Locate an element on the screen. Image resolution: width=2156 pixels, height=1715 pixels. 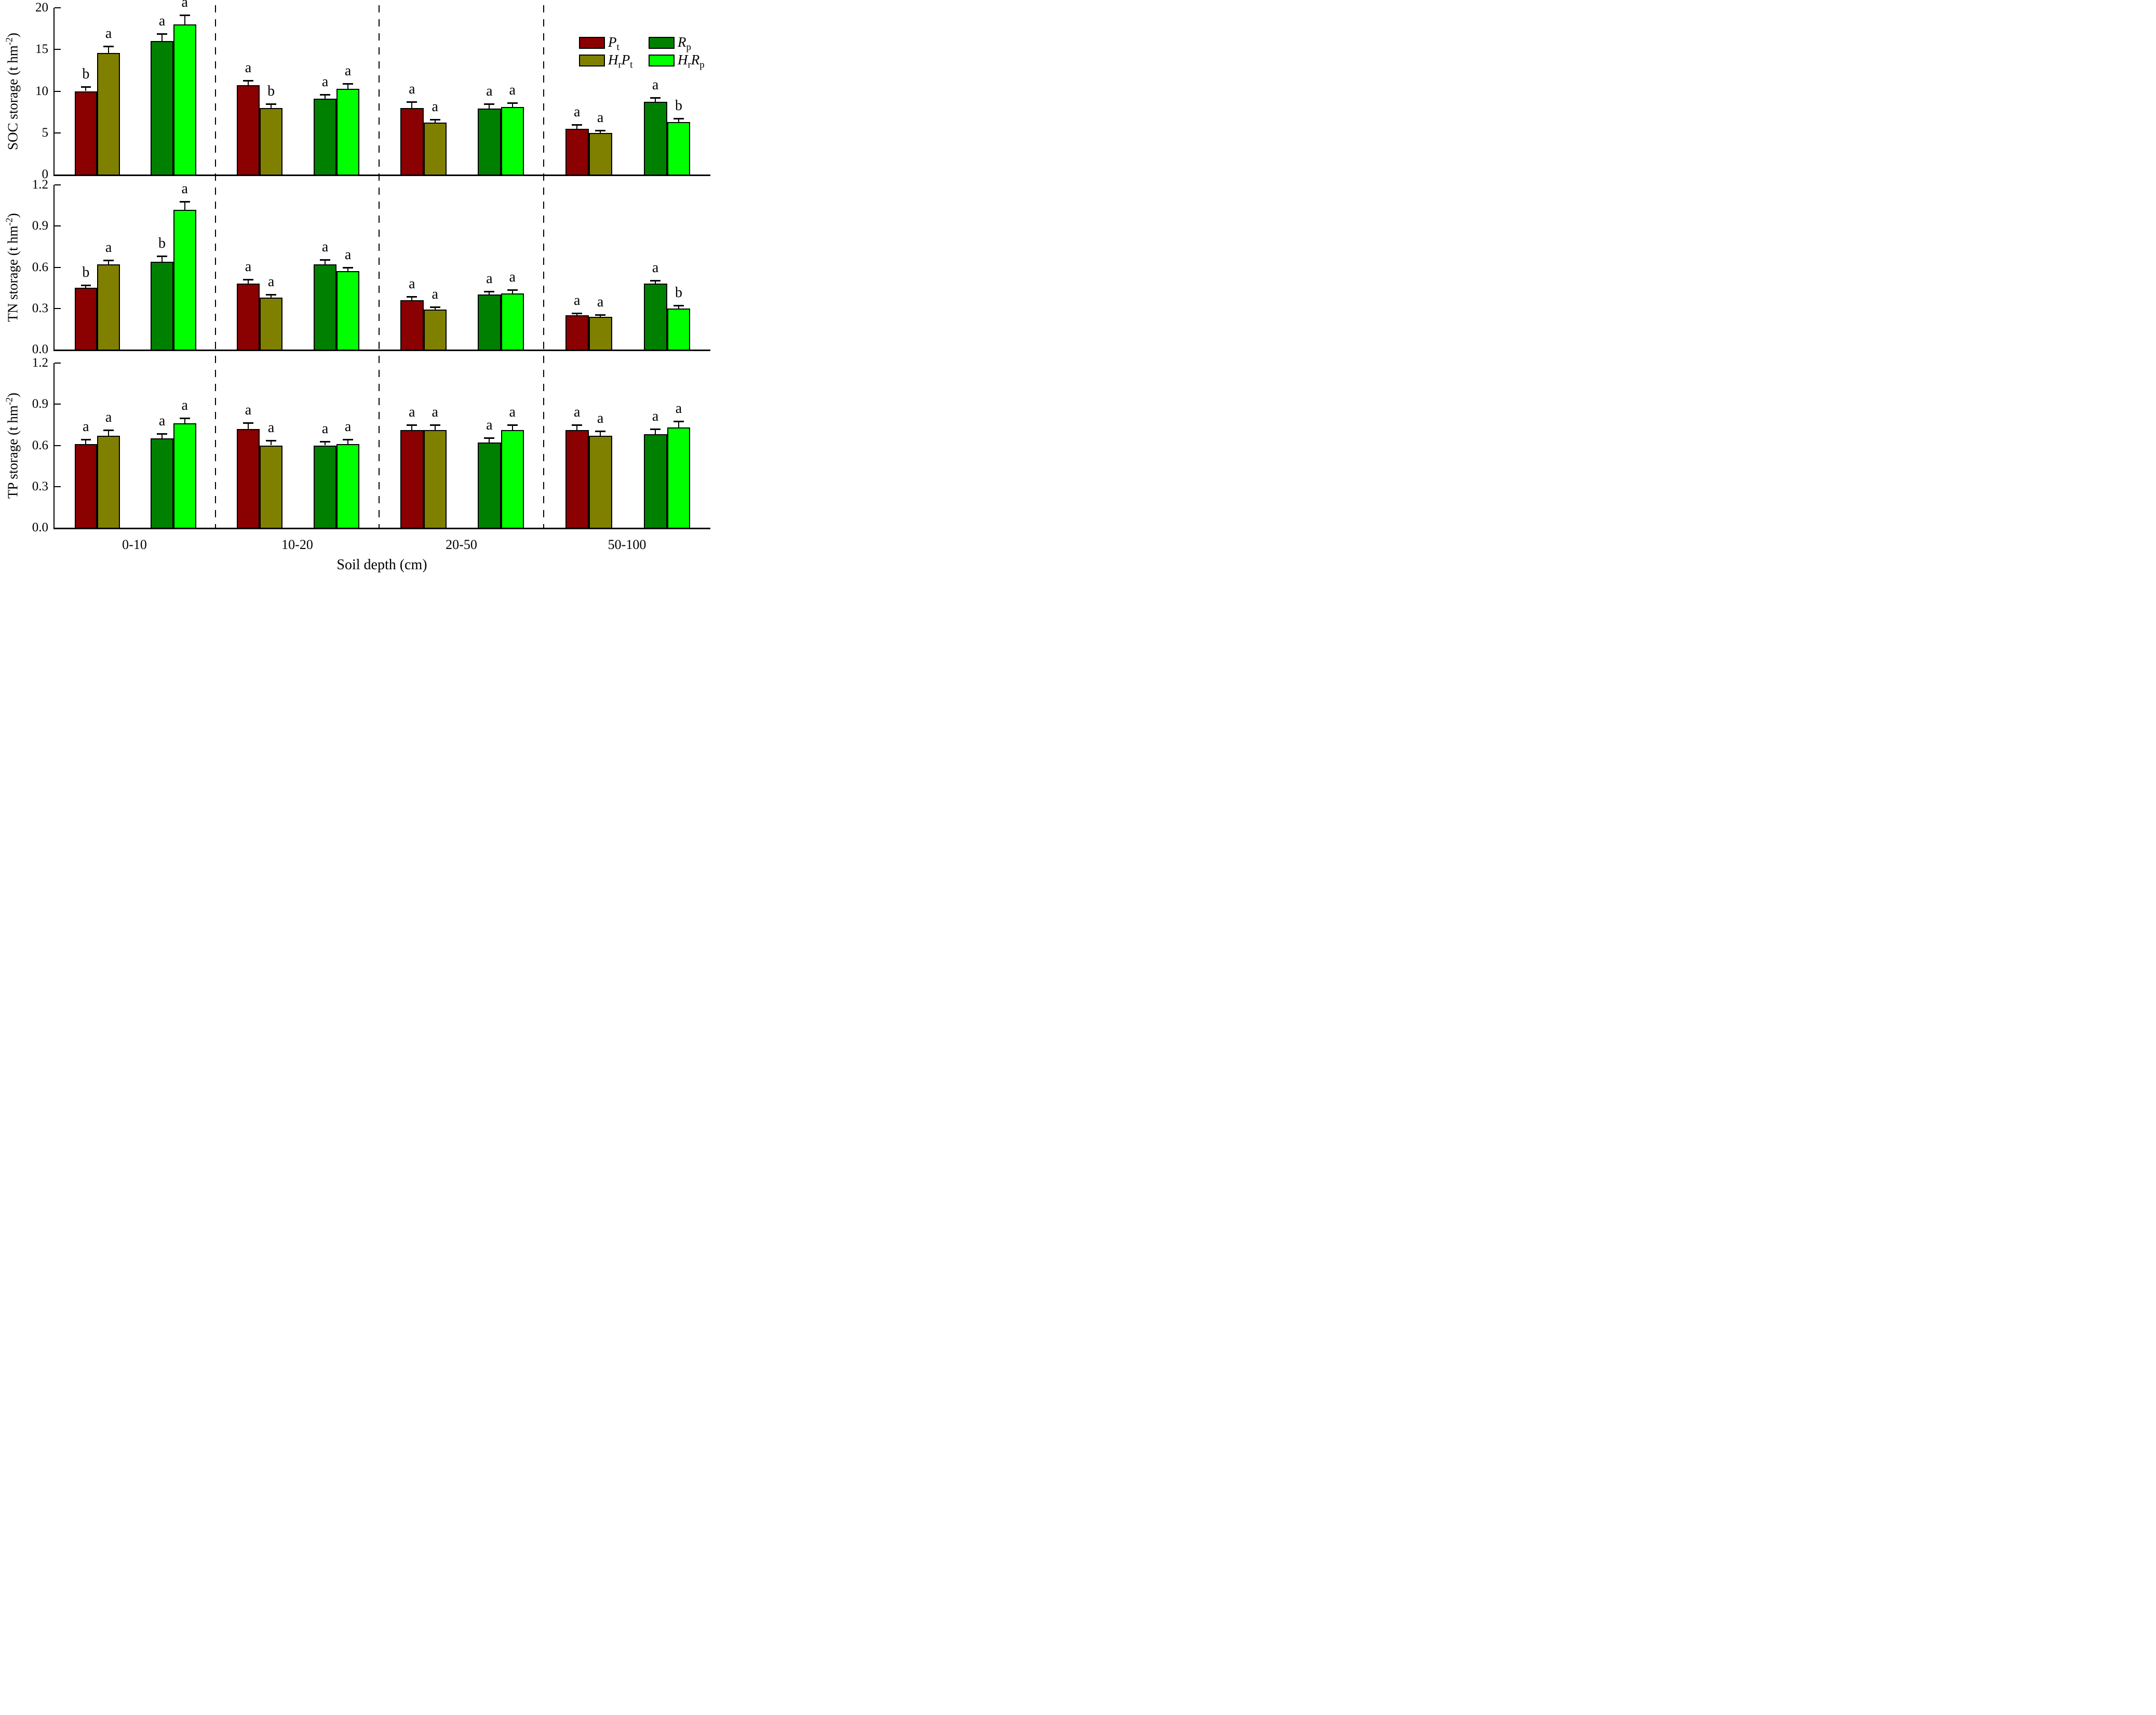
category-label-20-50: 20-50 is located at coordinates (461, 544).